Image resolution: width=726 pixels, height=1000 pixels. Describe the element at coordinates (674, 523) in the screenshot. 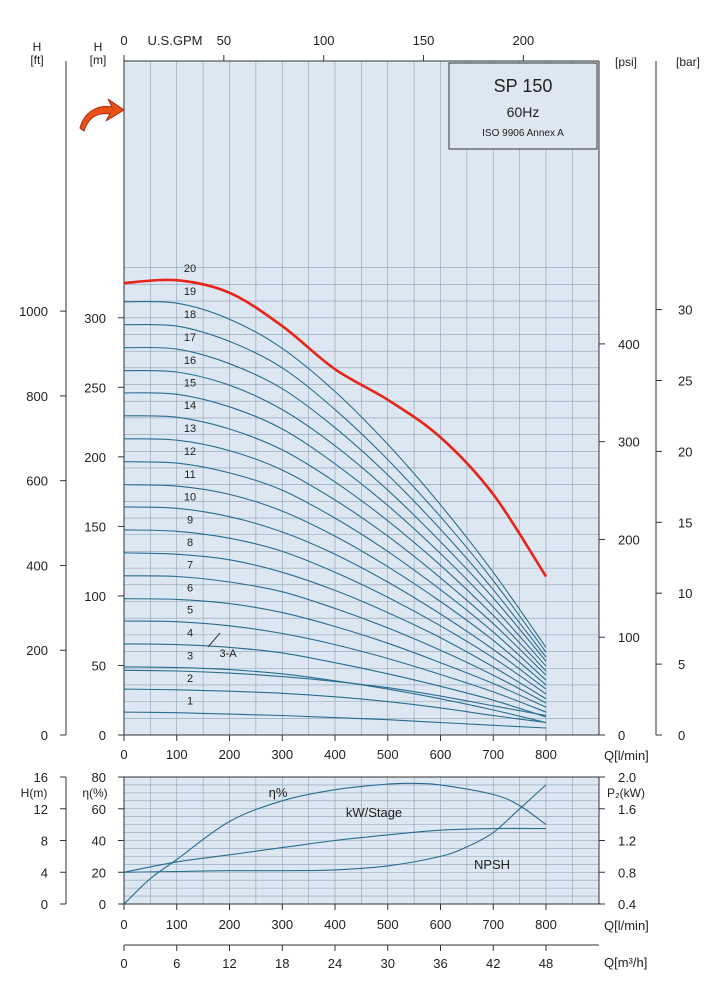

I see `bar-ticks: 0 5 10 15 20 25 30` at that location.